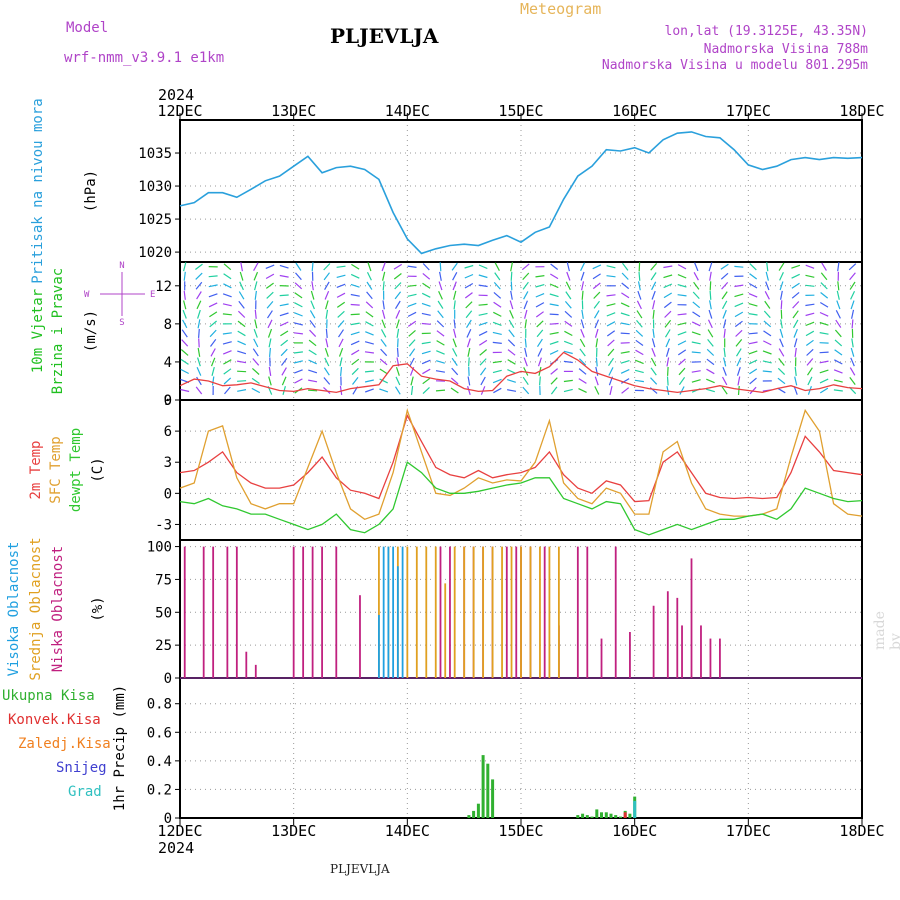 Image resolution: width=900 pixels, height=900 pixels. Describe the element at coordinates (87, 295) in the screenshot. I see `compass-w: W` at that location.